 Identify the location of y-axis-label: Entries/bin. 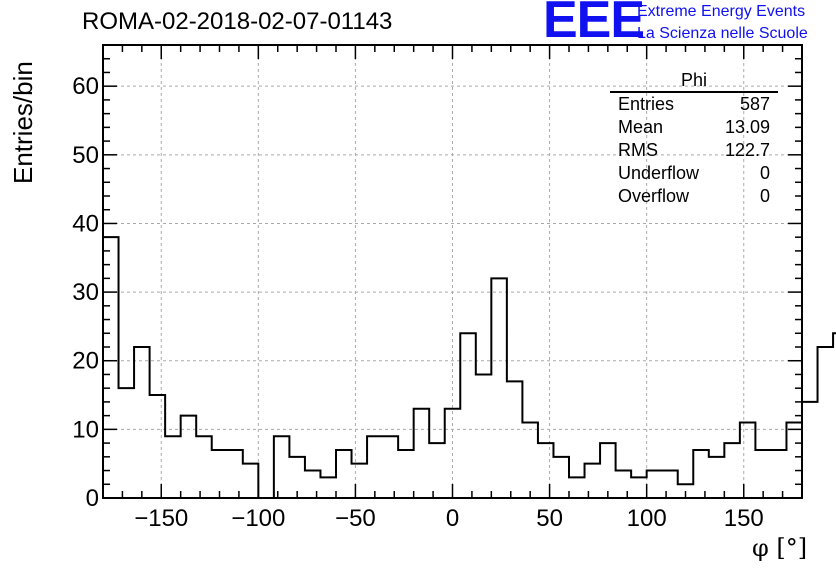
(23, 122).